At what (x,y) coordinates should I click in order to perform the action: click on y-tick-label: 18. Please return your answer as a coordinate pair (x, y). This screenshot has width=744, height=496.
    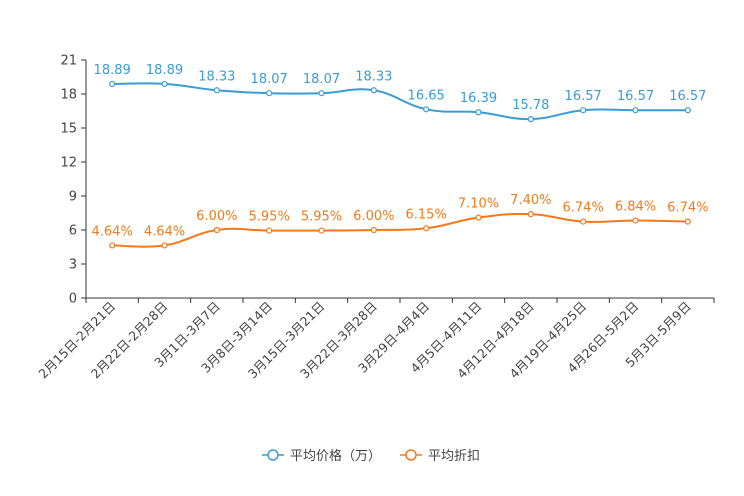
    Looking at the image, I should click on (68, 95).